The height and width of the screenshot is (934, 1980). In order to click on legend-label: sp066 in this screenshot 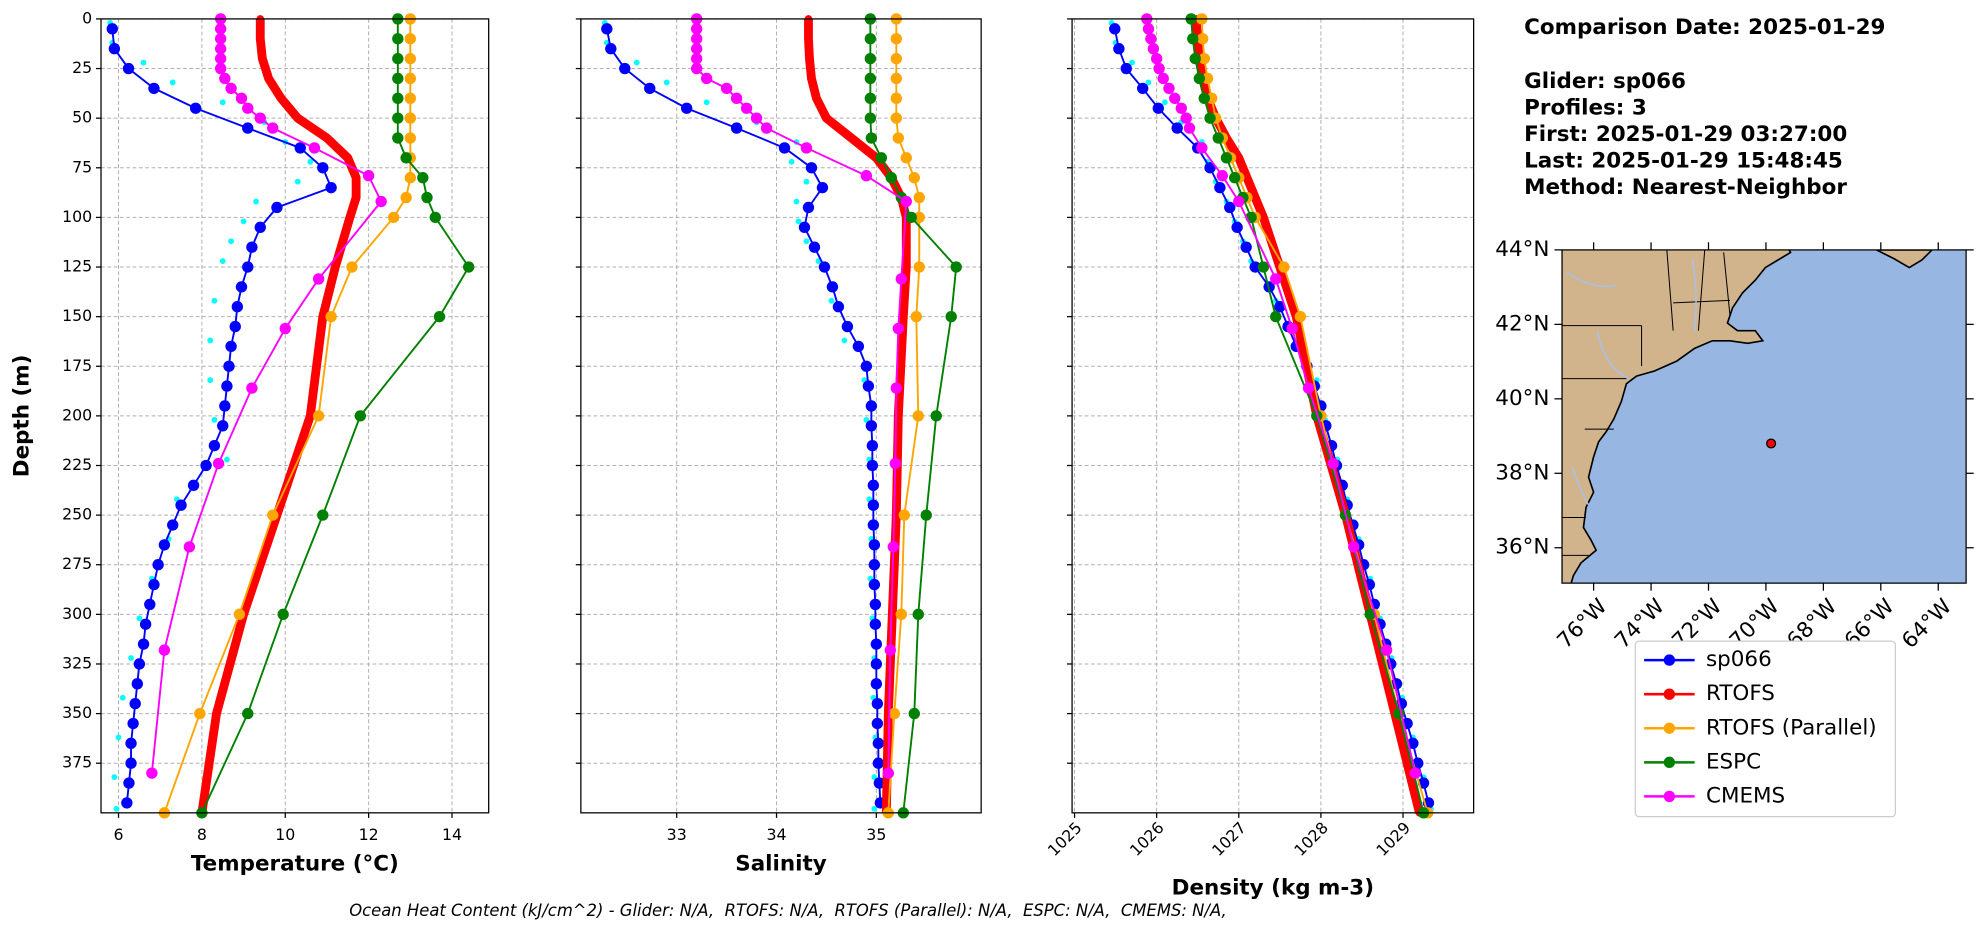, I will do `click(1739, 659)`.